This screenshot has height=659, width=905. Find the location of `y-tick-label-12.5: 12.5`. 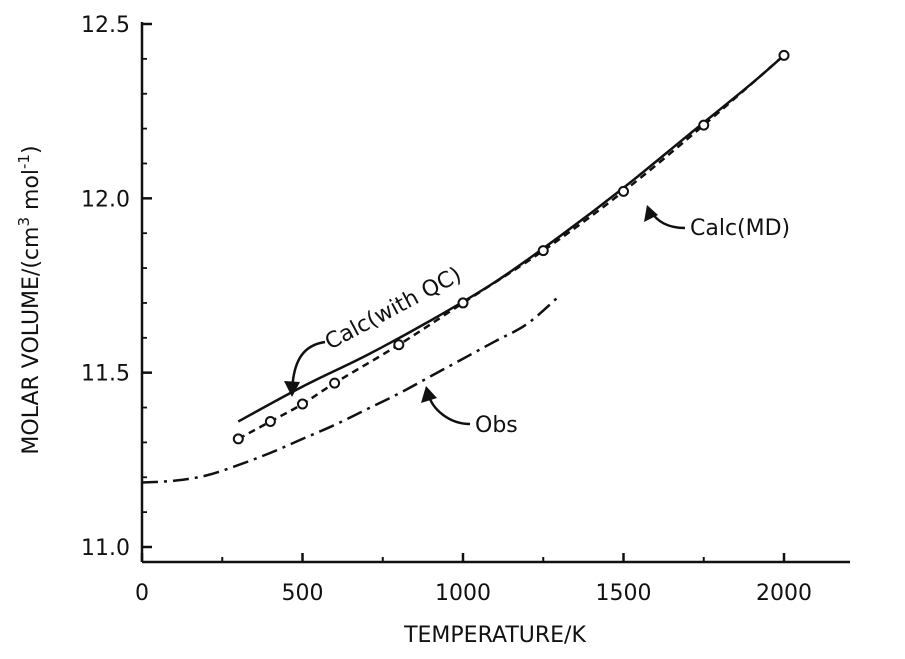

y-tick-label-12.5: 12.5 is located at coordinates (105, 25).